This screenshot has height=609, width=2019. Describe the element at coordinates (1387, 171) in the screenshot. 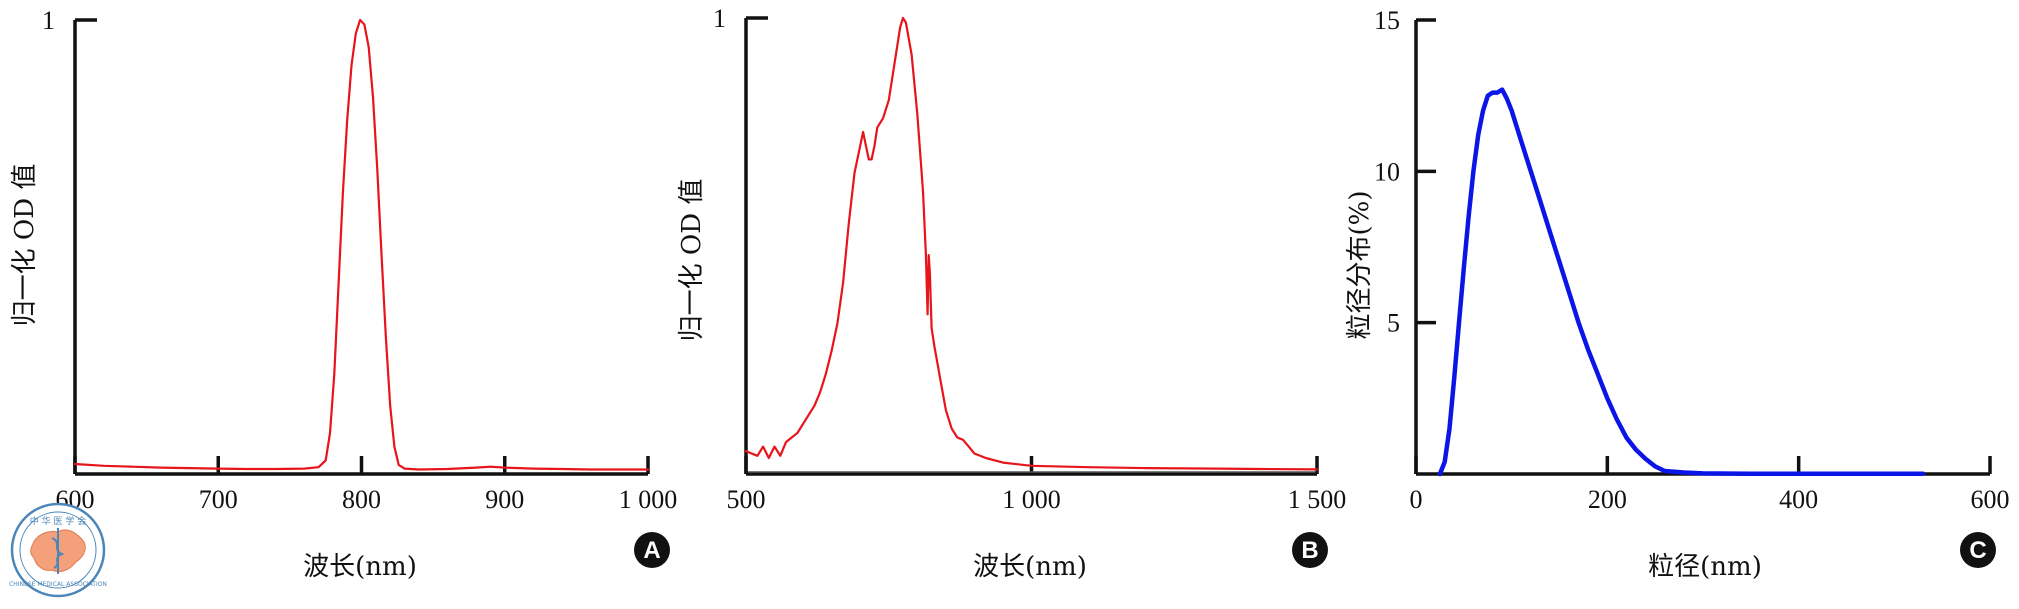

I see `panel-c-y-tick-label: 10` at that location.